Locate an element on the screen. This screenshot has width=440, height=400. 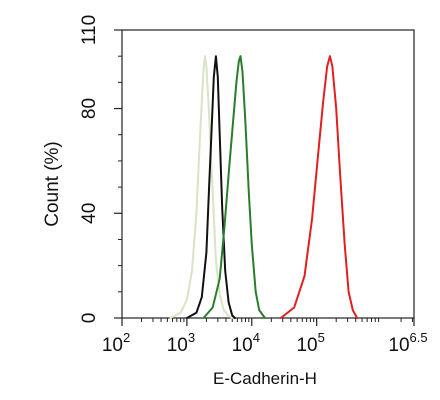
x-tick-label: 10² is located at coordinates (116, 343).